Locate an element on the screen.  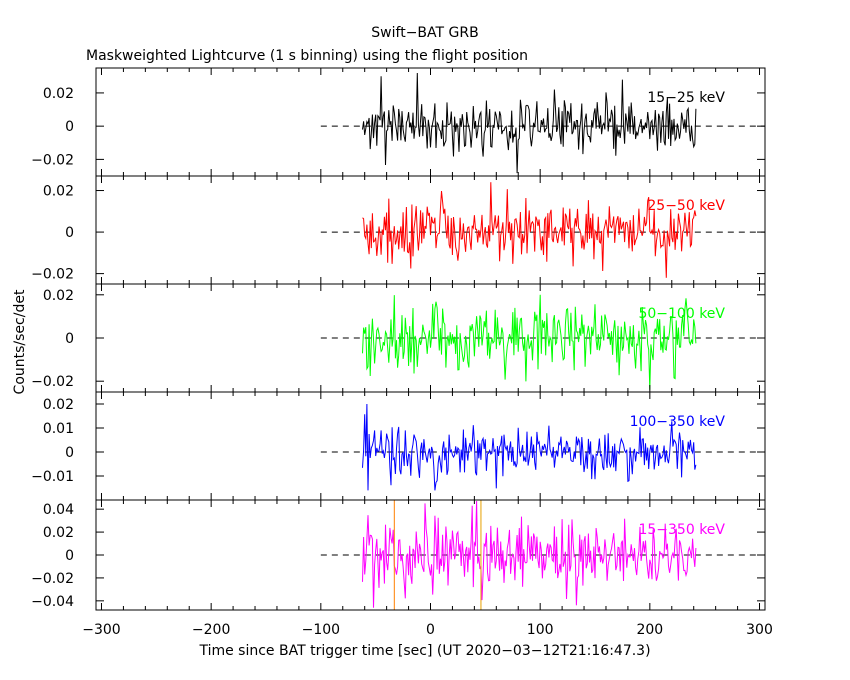
y-tick-label: −0.01 is located at coordinates (52, 477).